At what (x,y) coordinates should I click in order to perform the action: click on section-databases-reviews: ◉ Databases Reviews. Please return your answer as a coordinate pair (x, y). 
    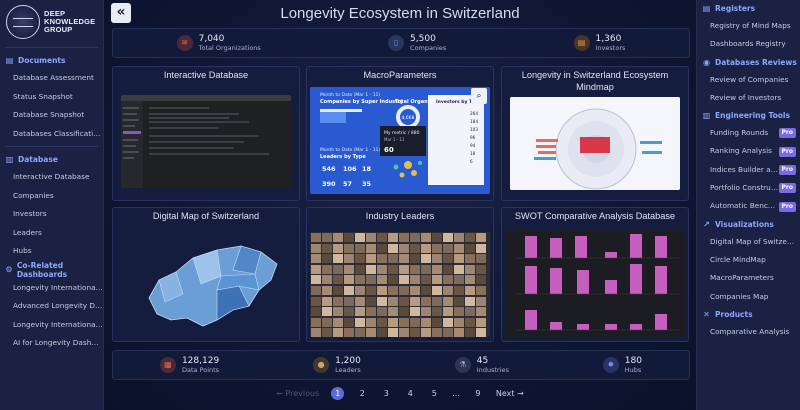
    Looking at the image, I should click on (750, 62).